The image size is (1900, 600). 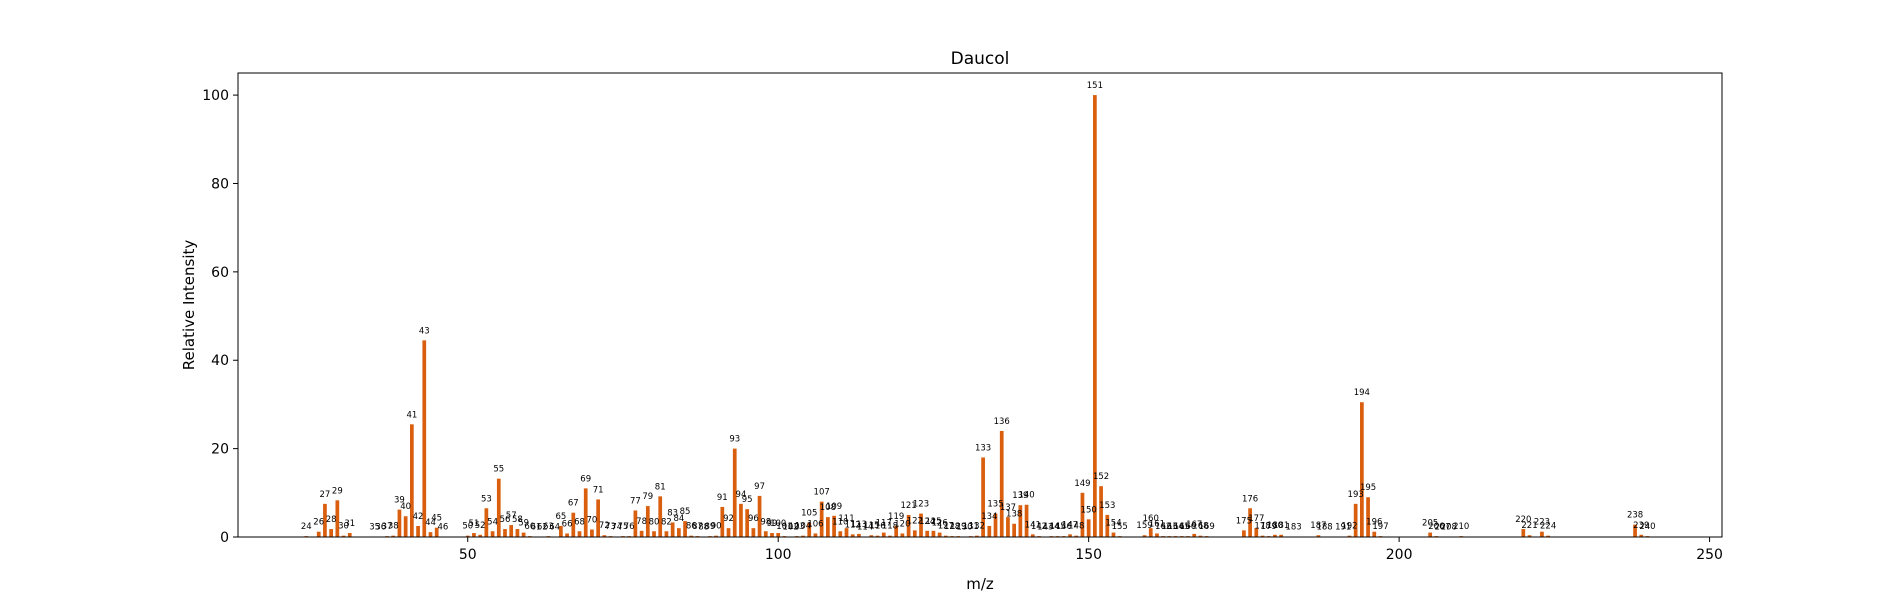 I want to click on bar-value-label: 139, so click(x=1020, y=496).